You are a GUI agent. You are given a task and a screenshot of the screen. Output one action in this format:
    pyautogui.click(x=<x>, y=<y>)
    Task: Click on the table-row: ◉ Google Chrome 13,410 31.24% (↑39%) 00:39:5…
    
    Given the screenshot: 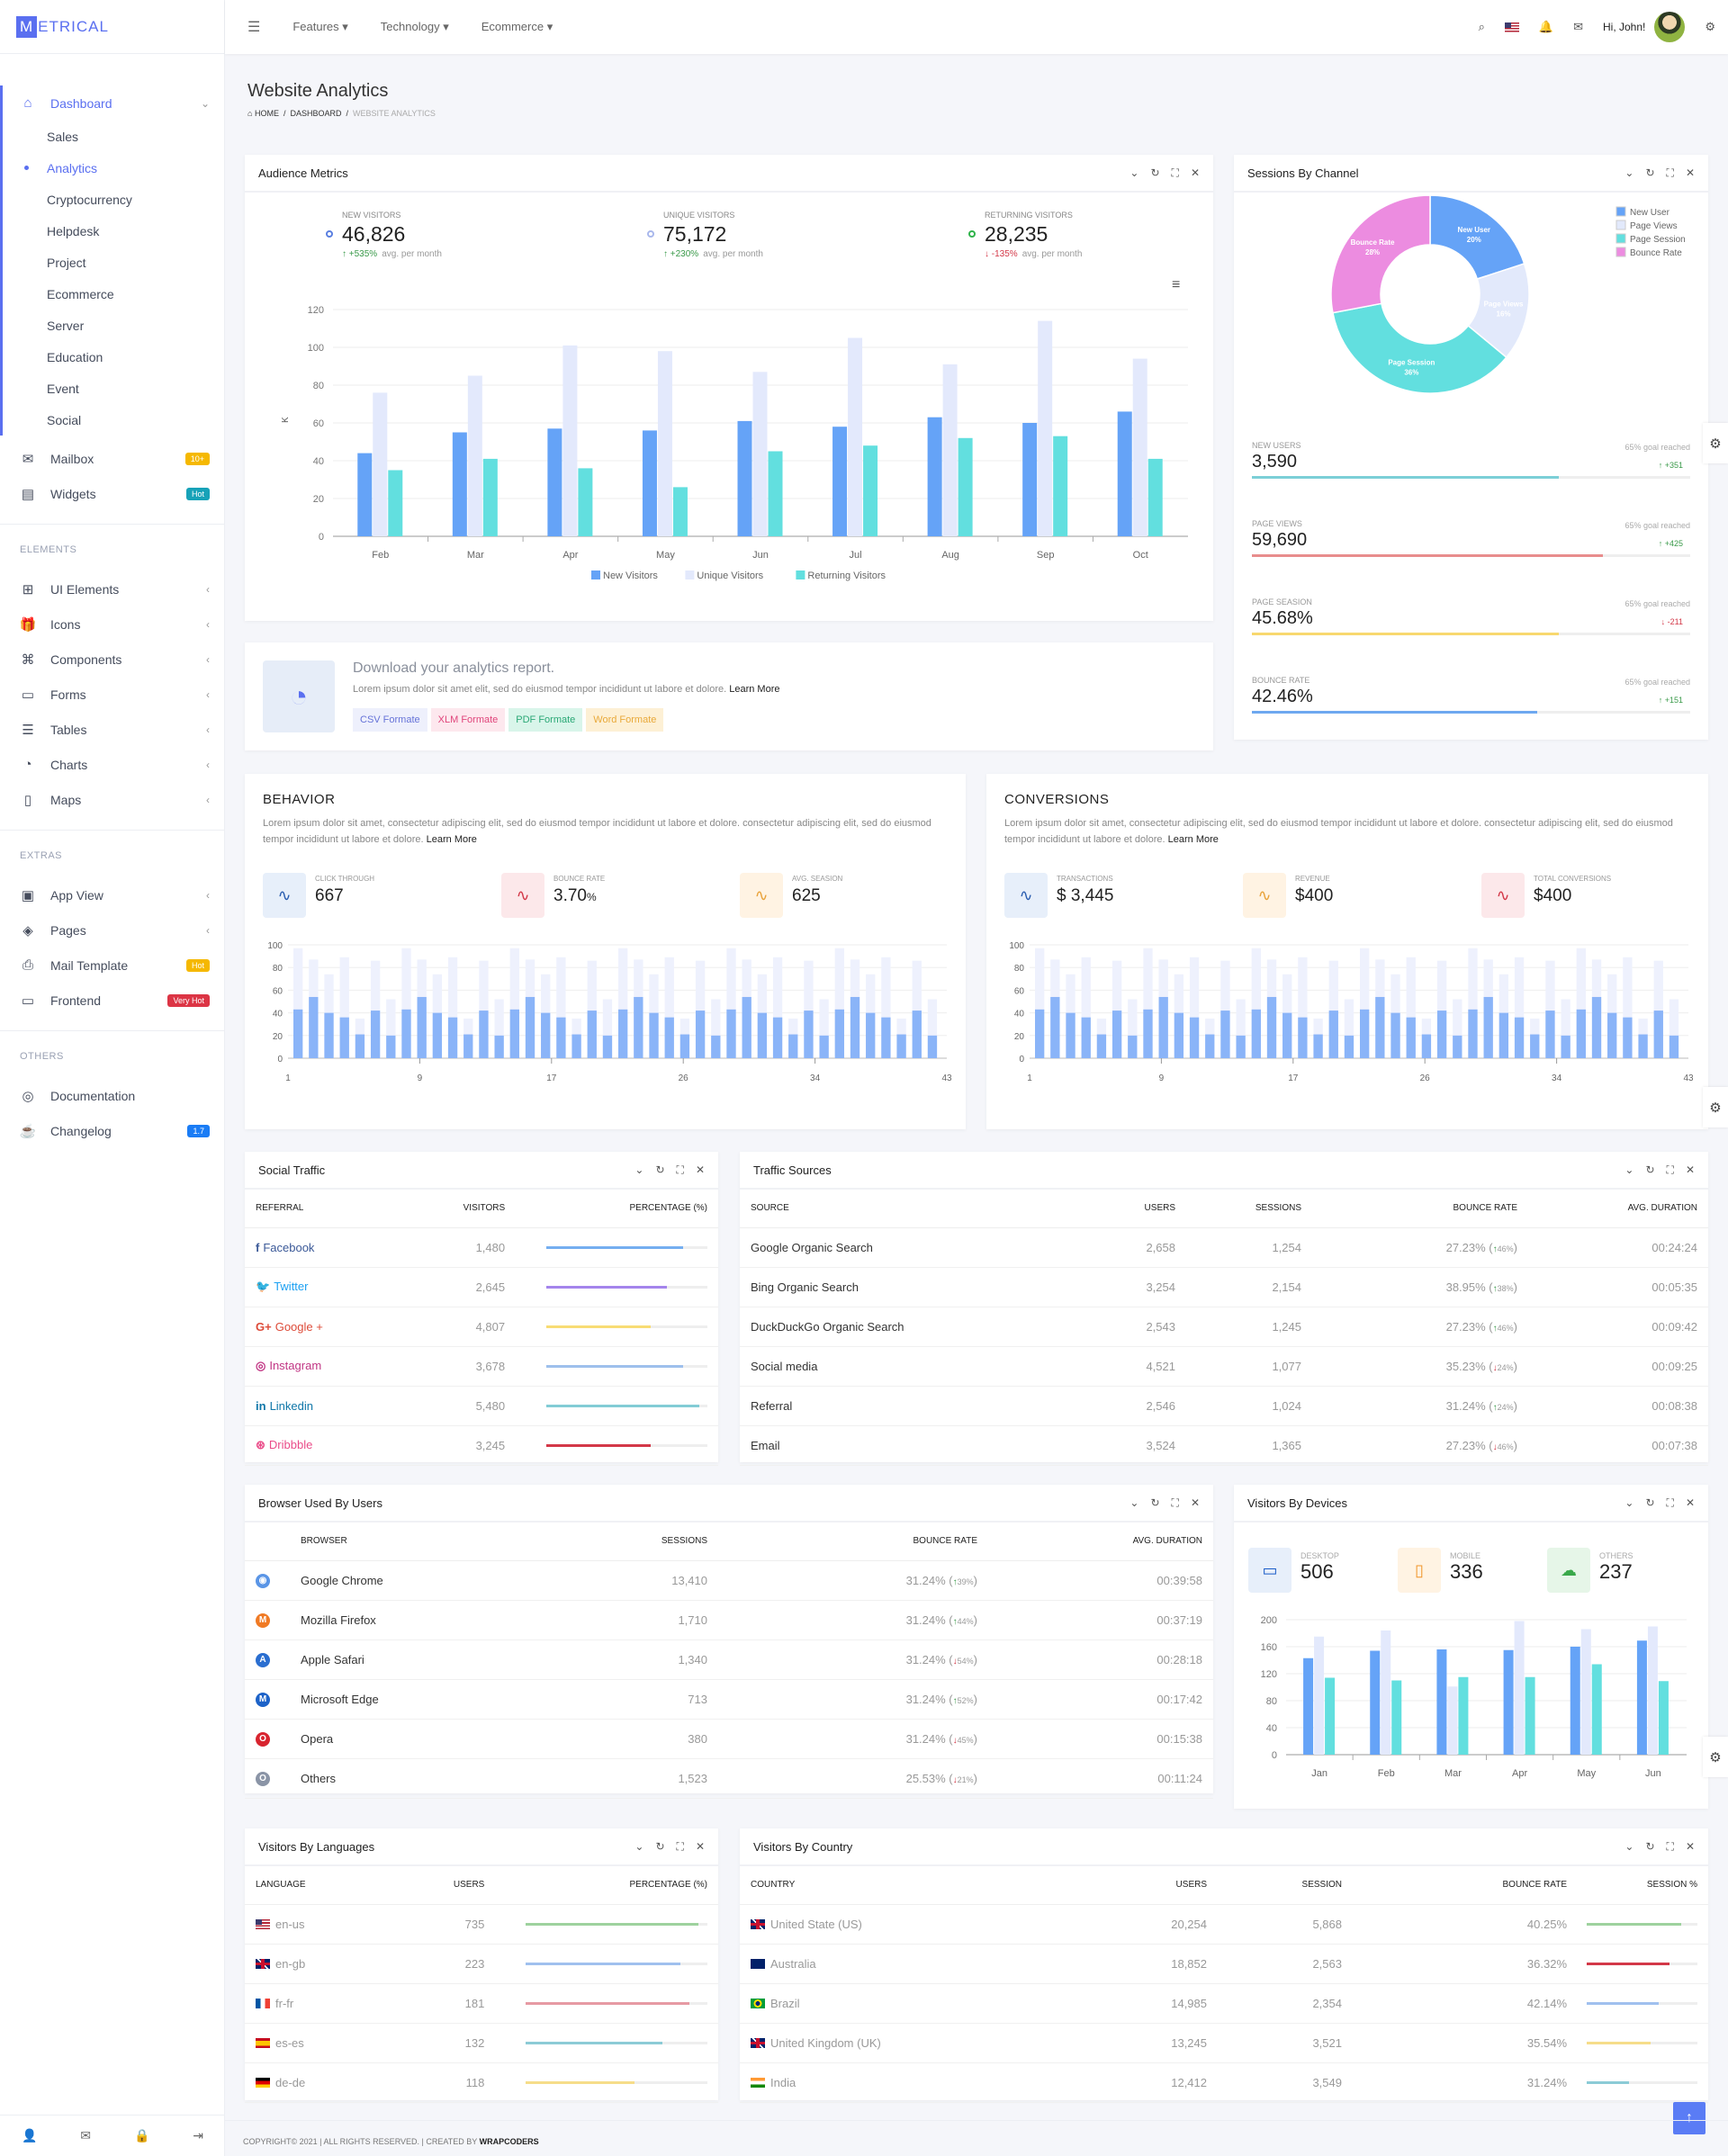 What is the action you would take?
    pyautogui.click(x=729, y=1580)
    